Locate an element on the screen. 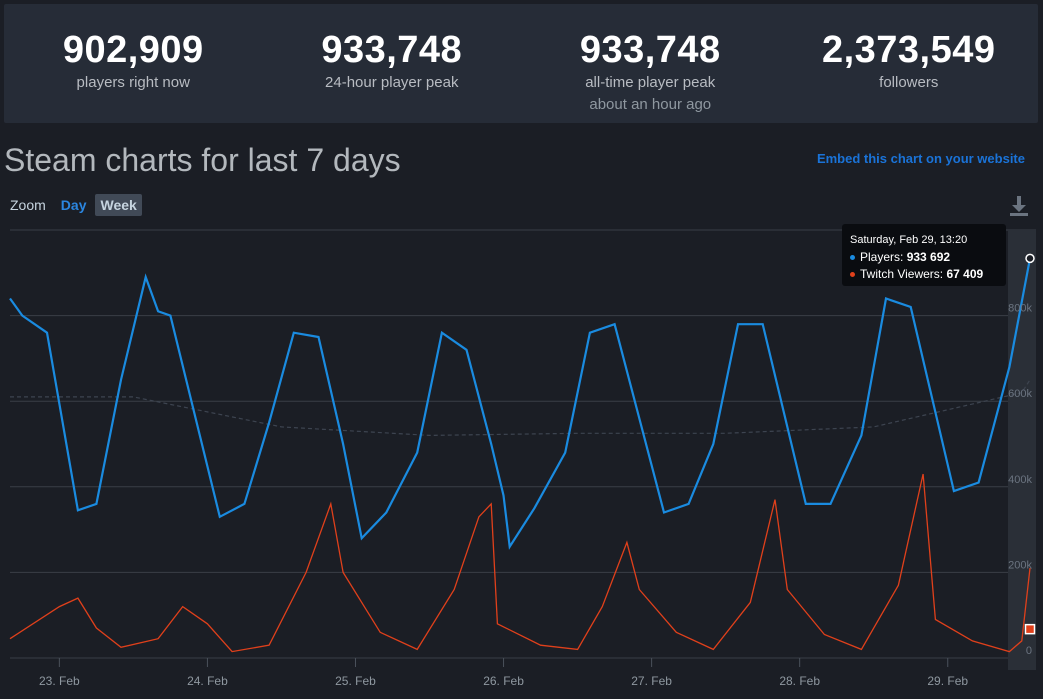 The width and height of the screenshot is (1043, 699). stat-label: players right now is located at coordinates (133, 82).